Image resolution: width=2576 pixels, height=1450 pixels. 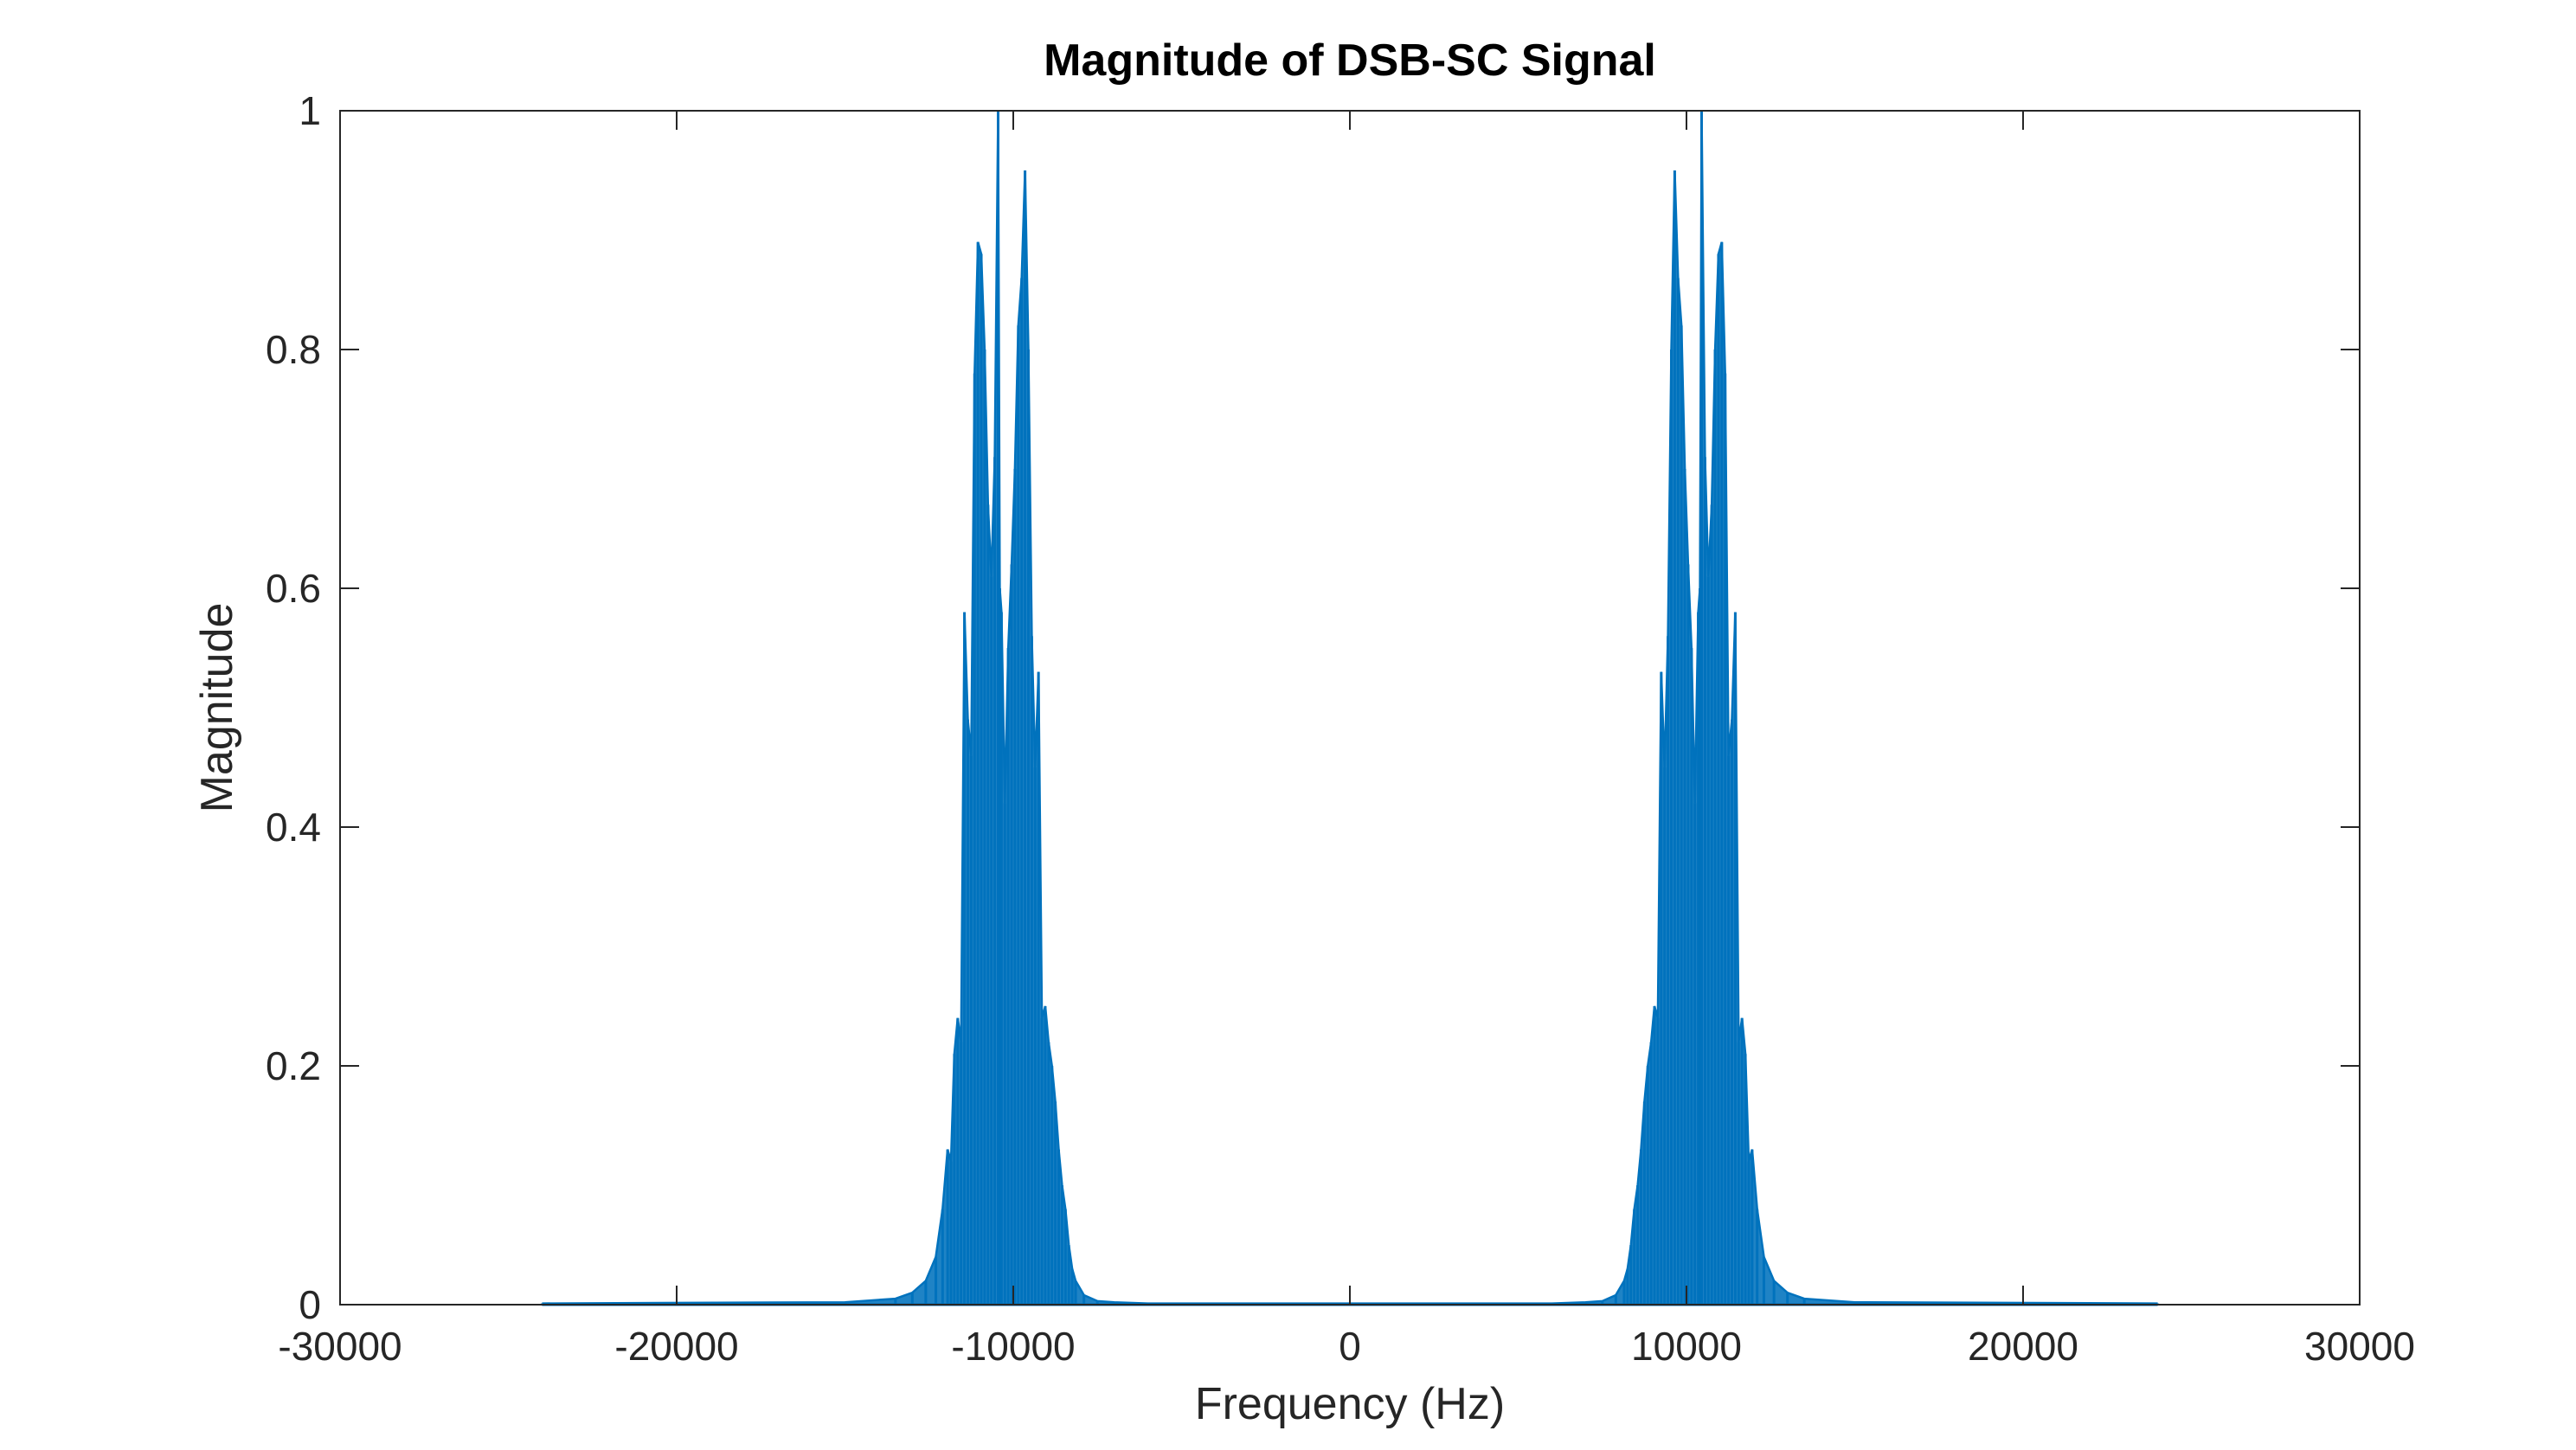 What do you see at coordinates (1350, 1346) in the screenshot?
I see `x-tick-label: 0` at bounding box center [1350, 1346].